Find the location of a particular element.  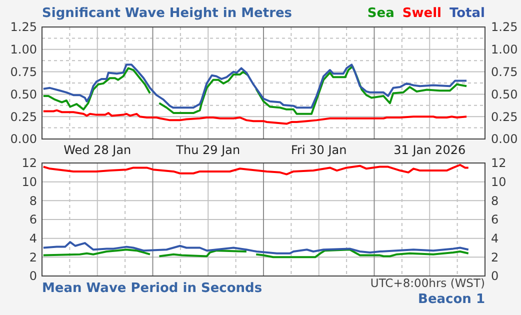

y-tick-label: 0.25 is located at coordinates (23, 117).